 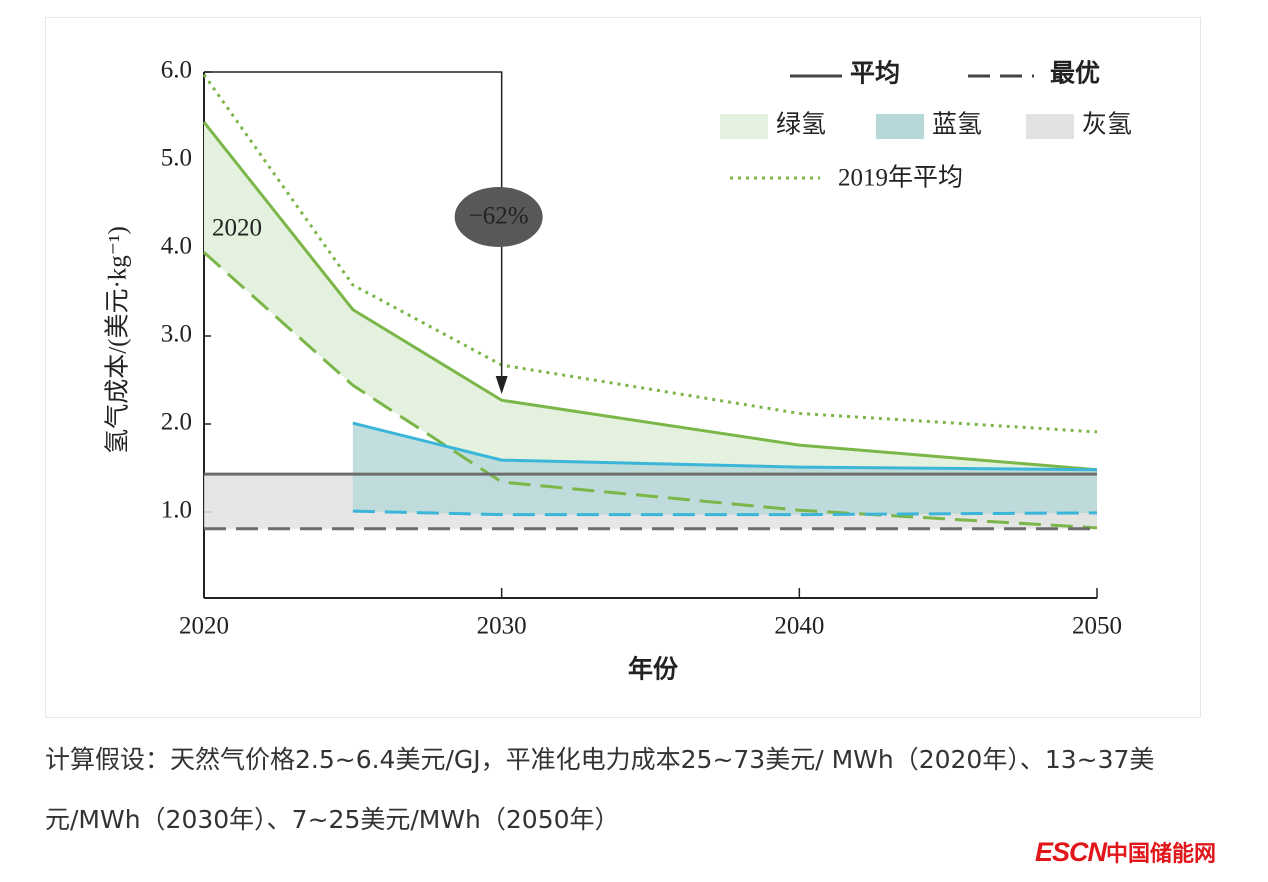 What do you see at coordinates (801, 125) in the screenshot?
I see `legend-label: 绿氢` at bounding box center [801, 125].